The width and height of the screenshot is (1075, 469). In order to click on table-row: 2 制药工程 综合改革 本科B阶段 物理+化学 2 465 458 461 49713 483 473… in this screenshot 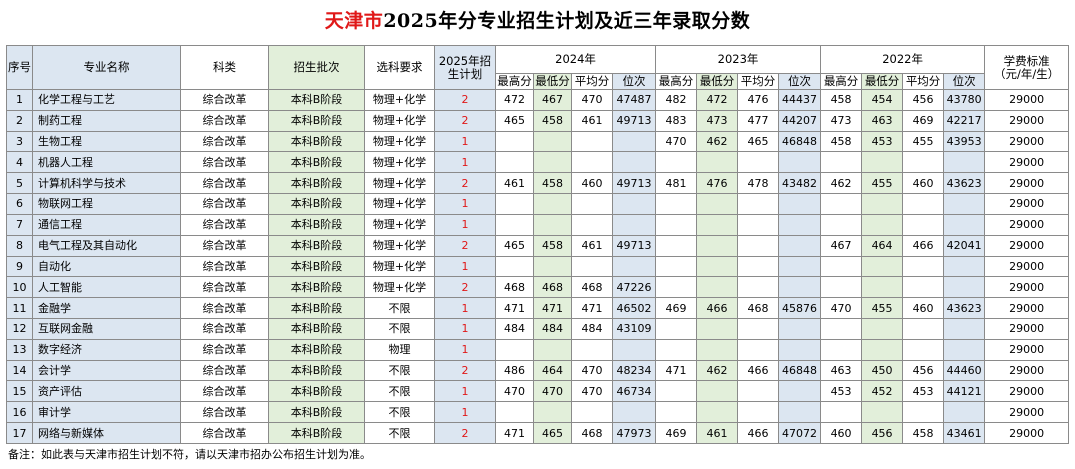, I will do `click(538, 120)`.